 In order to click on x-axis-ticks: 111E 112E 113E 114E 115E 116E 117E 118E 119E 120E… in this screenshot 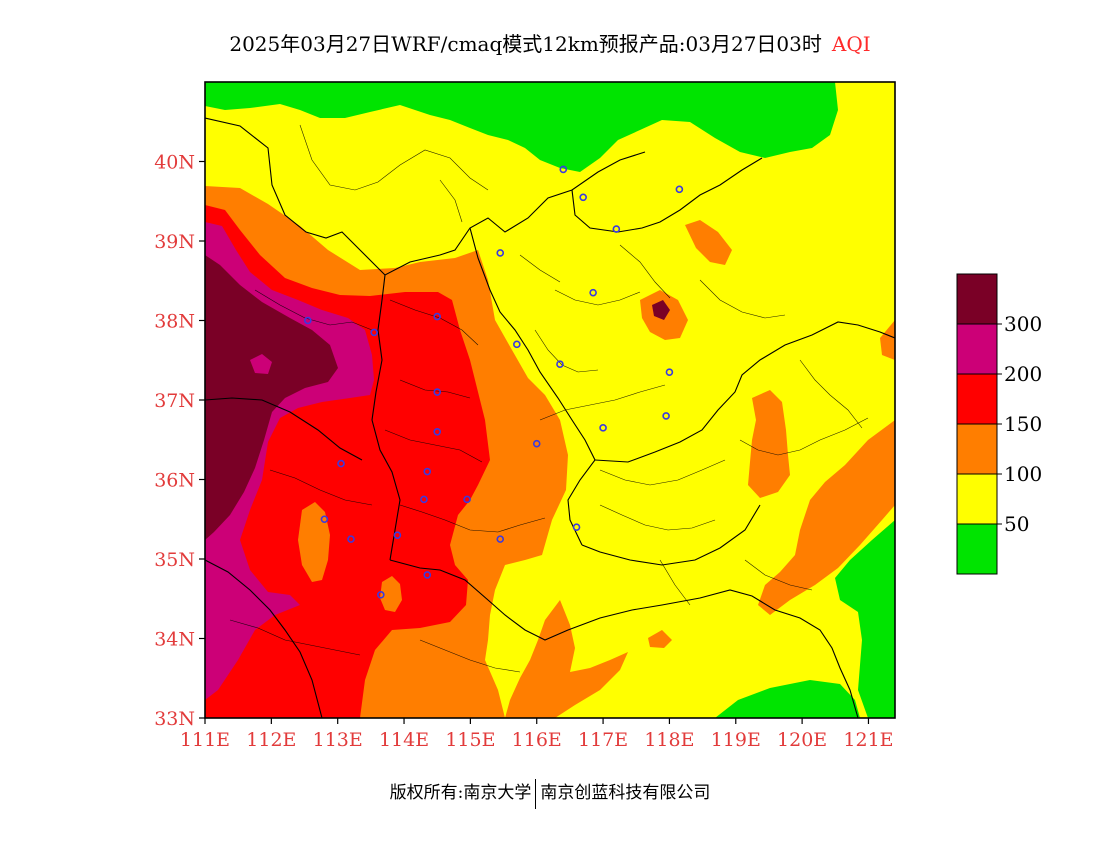, I will do `click(537, 734)`.